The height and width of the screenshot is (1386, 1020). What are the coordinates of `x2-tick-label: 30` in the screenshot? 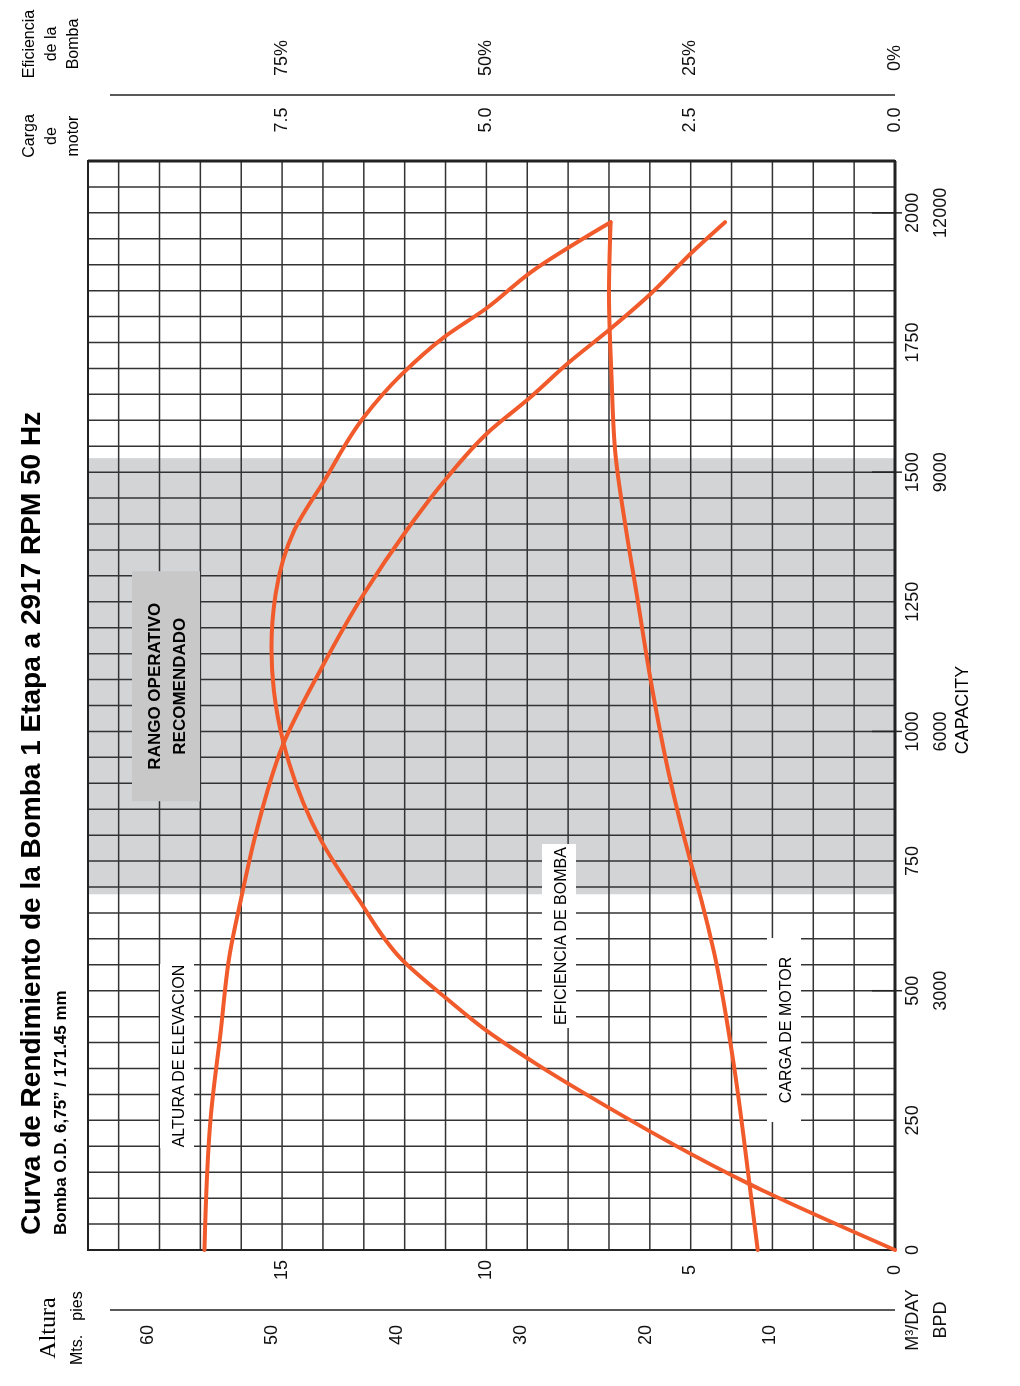 It's located at (520, 1335).